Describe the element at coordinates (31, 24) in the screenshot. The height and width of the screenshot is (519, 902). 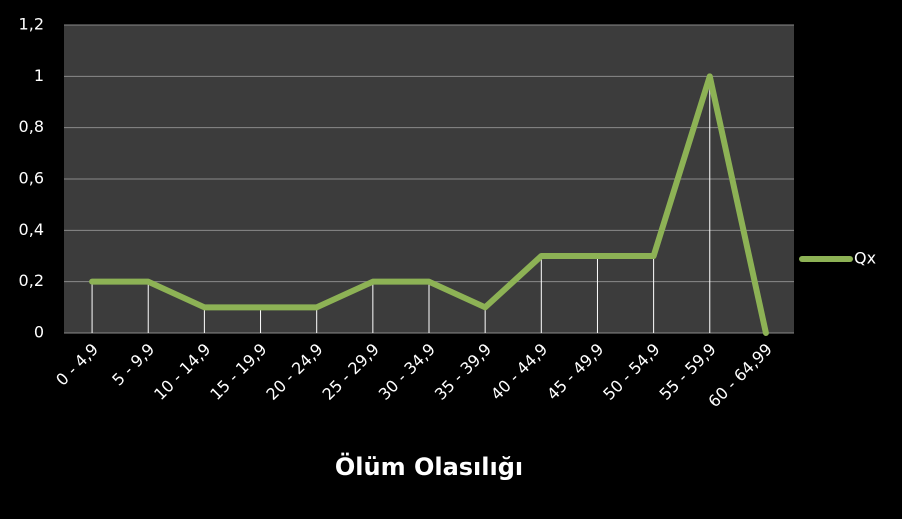
I see `y-tick-label: 1,2` at that location.